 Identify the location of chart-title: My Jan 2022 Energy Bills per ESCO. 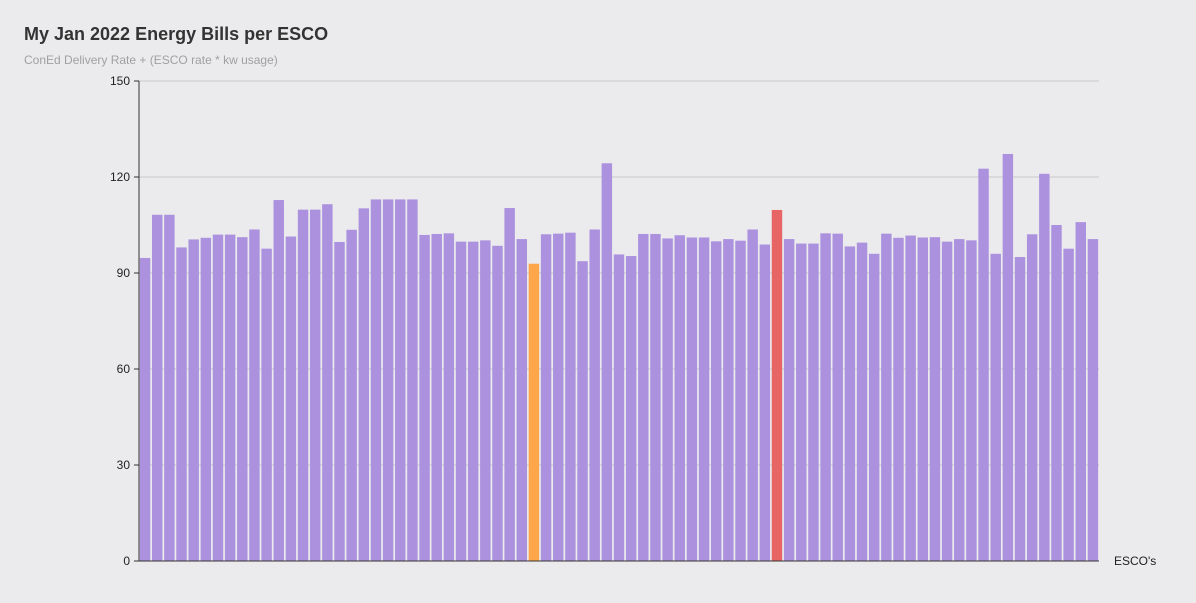
(176, 34).